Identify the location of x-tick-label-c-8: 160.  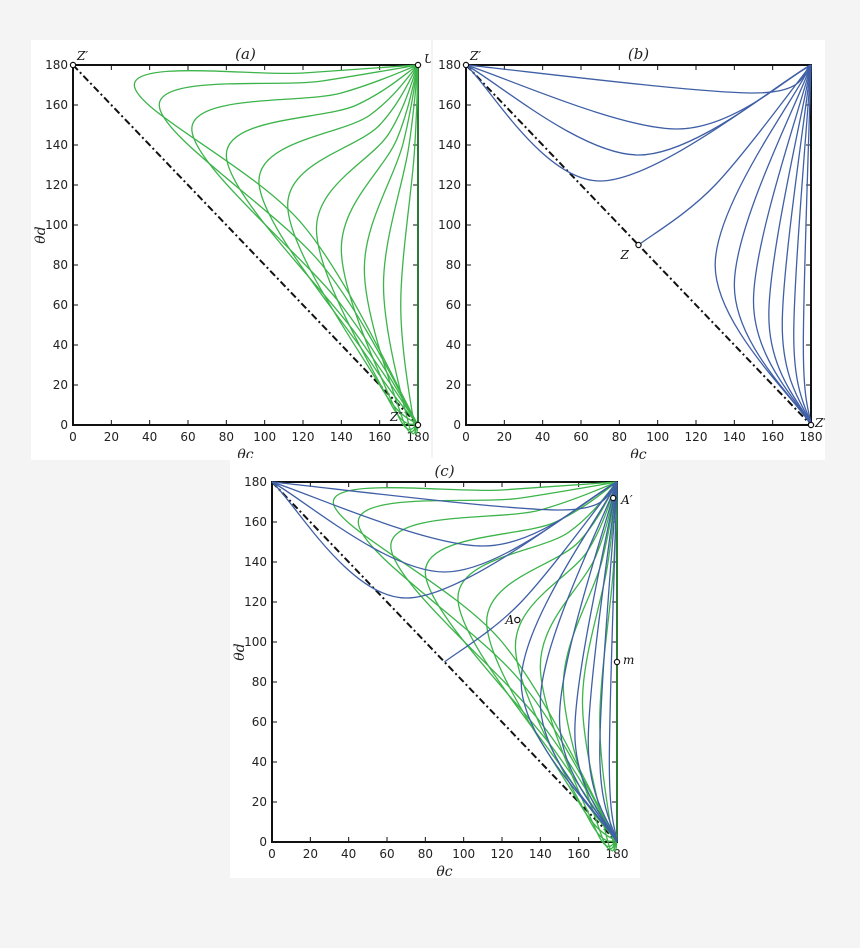
(578, 854).